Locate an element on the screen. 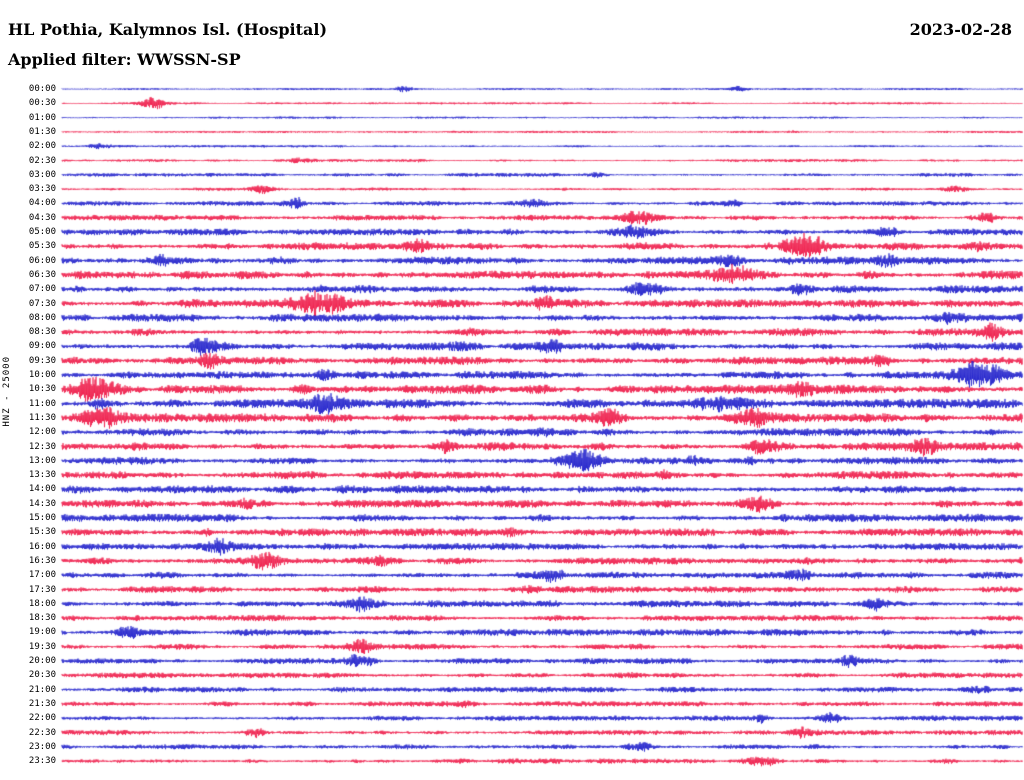 Image resolution: width=1024 pixels, height=780 pixels. trace-time-label: 09:00 is located at coordinates (42, 346).